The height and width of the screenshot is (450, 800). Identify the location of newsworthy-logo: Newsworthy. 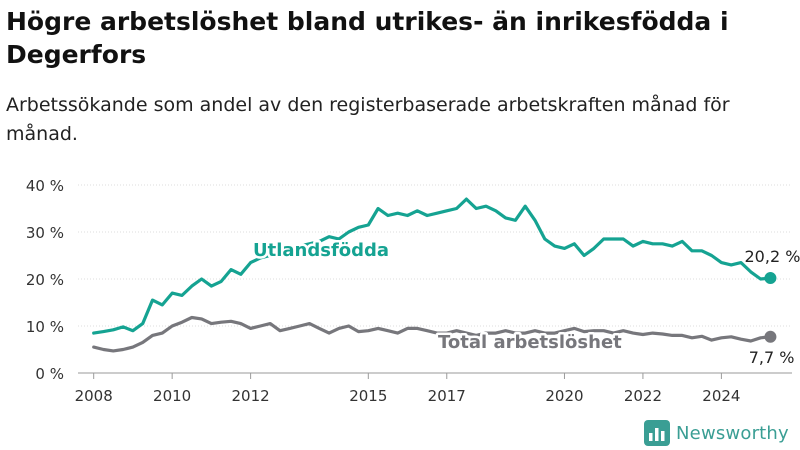
(716, 433).